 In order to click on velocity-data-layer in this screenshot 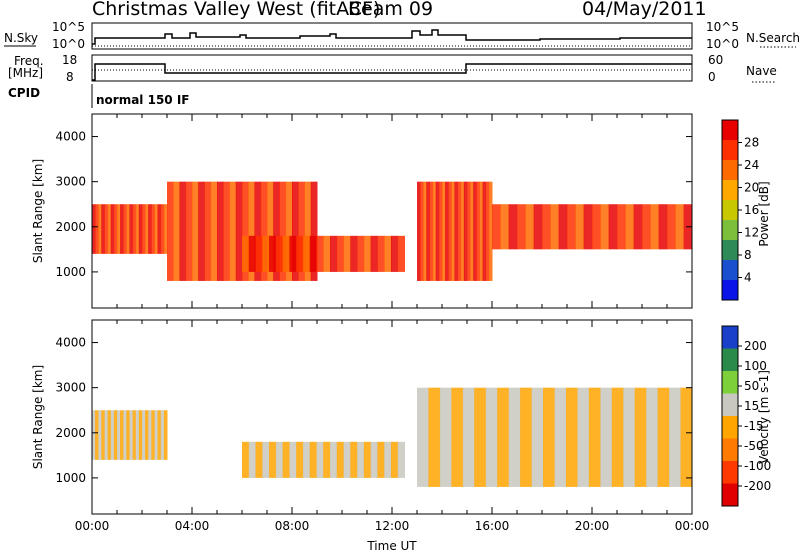, I will do `click(392, 437)`.